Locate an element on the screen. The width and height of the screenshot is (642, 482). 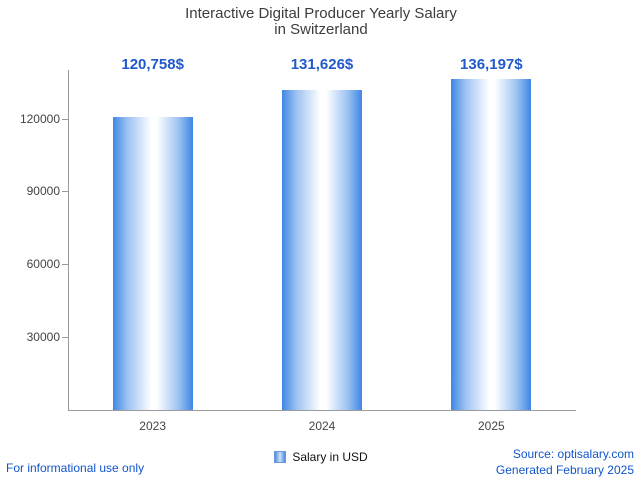
bar-2024 is located at coordinates (322, 250).